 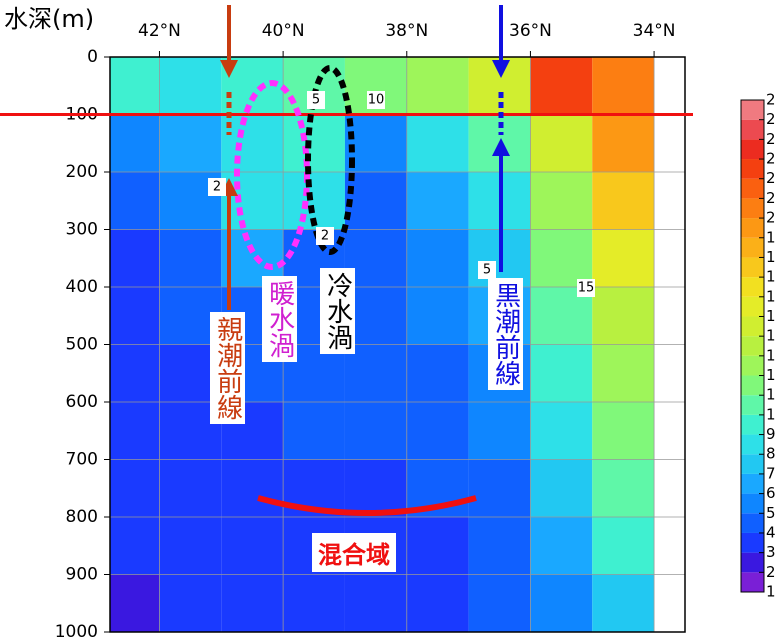 I want to click on y-tick-label: 900, so click(x=82, y=575).